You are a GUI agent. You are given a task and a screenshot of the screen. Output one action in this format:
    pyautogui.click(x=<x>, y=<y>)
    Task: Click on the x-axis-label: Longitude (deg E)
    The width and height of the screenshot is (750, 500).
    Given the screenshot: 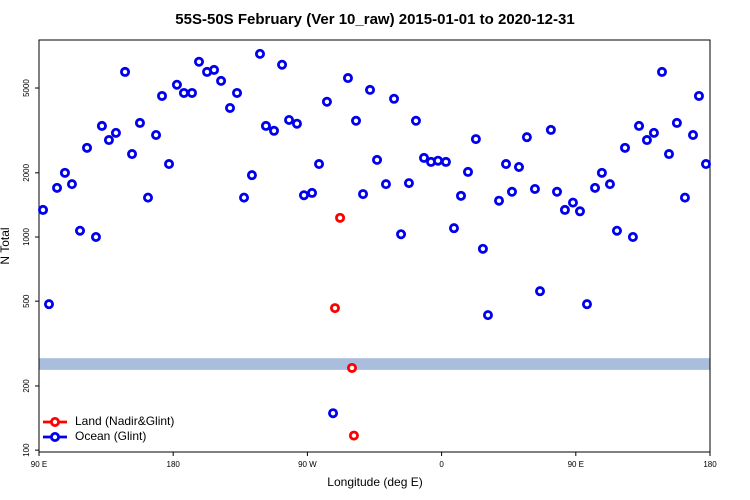 What is the action you would take?
    pyautogui.click(x=374, y=482)
    